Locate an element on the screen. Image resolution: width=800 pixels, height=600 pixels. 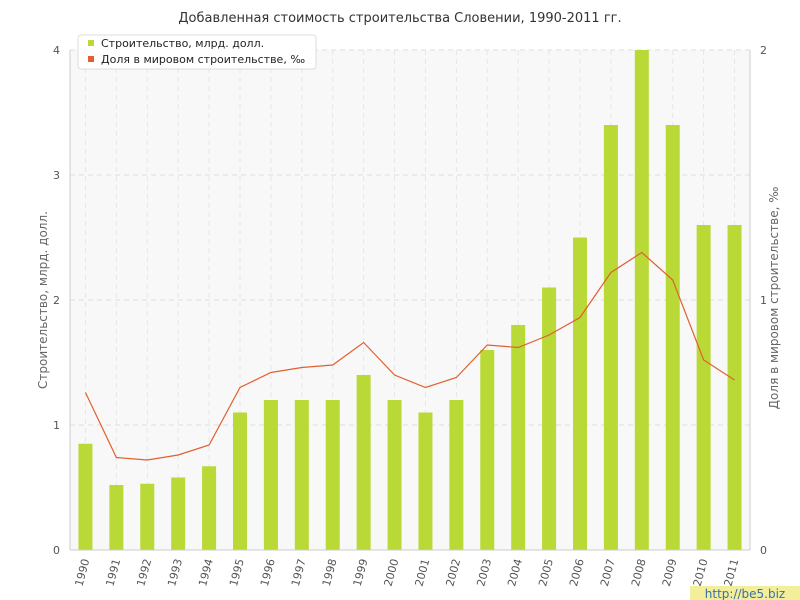
watermark-text: http://be5.biz is located at coordinates (745, 593).